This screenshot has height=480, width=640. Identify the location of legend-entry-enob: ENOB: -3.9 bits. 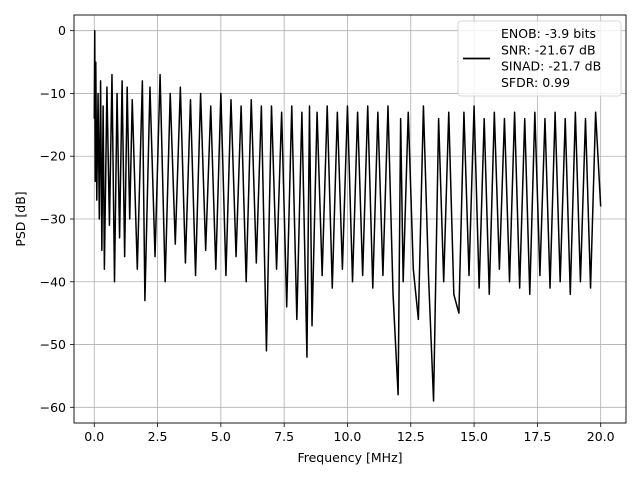
(548, 33).